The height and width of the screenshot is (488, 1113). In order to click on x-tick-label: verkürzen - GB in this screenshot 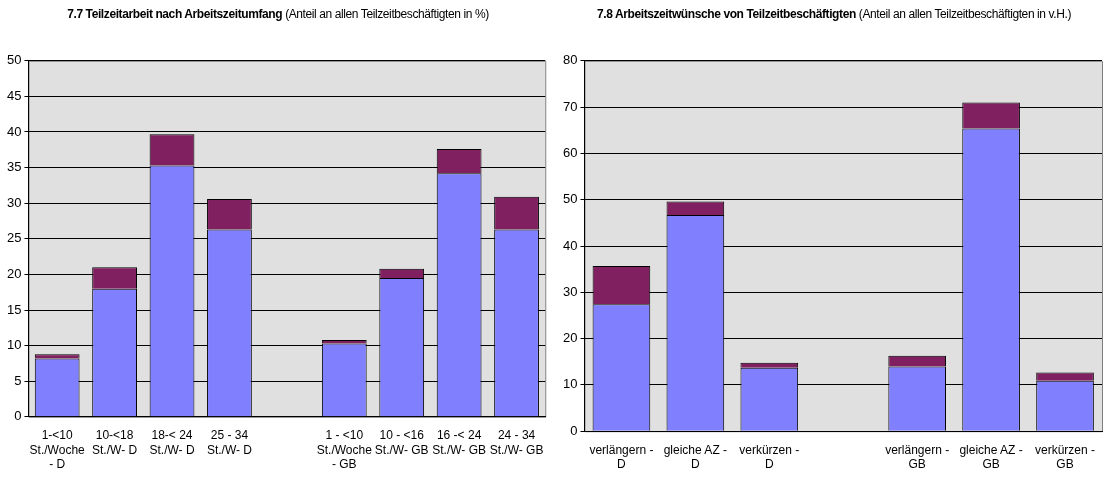, I will do `click(1065, 457)`.